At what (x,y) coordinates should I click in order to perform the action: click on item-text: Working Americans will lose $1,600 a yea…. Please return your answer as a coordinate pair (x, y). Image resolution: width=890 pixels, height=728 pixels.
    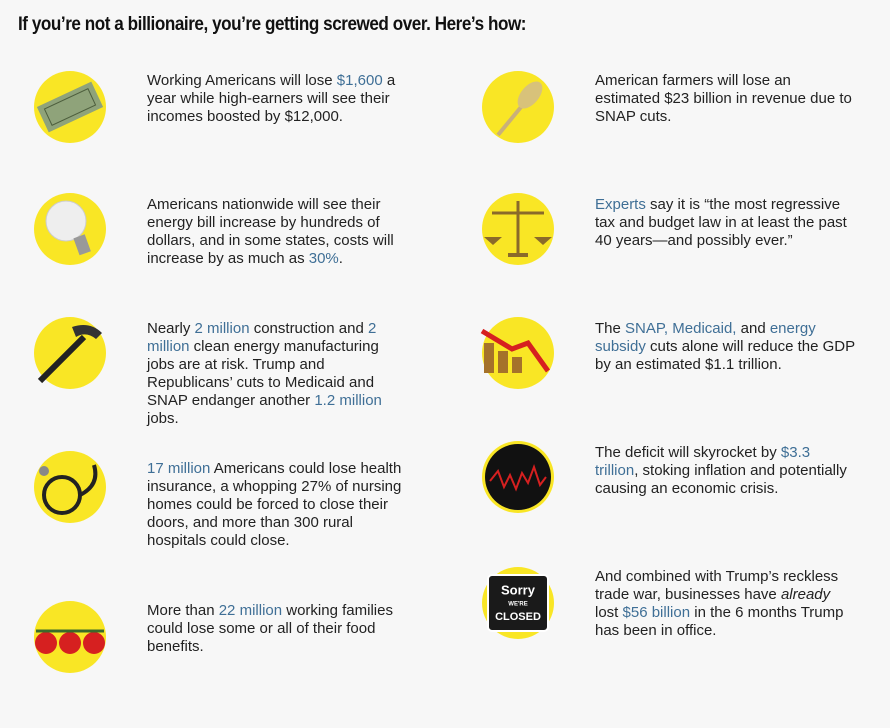
    Looking at the image, I should click on (278, 99).